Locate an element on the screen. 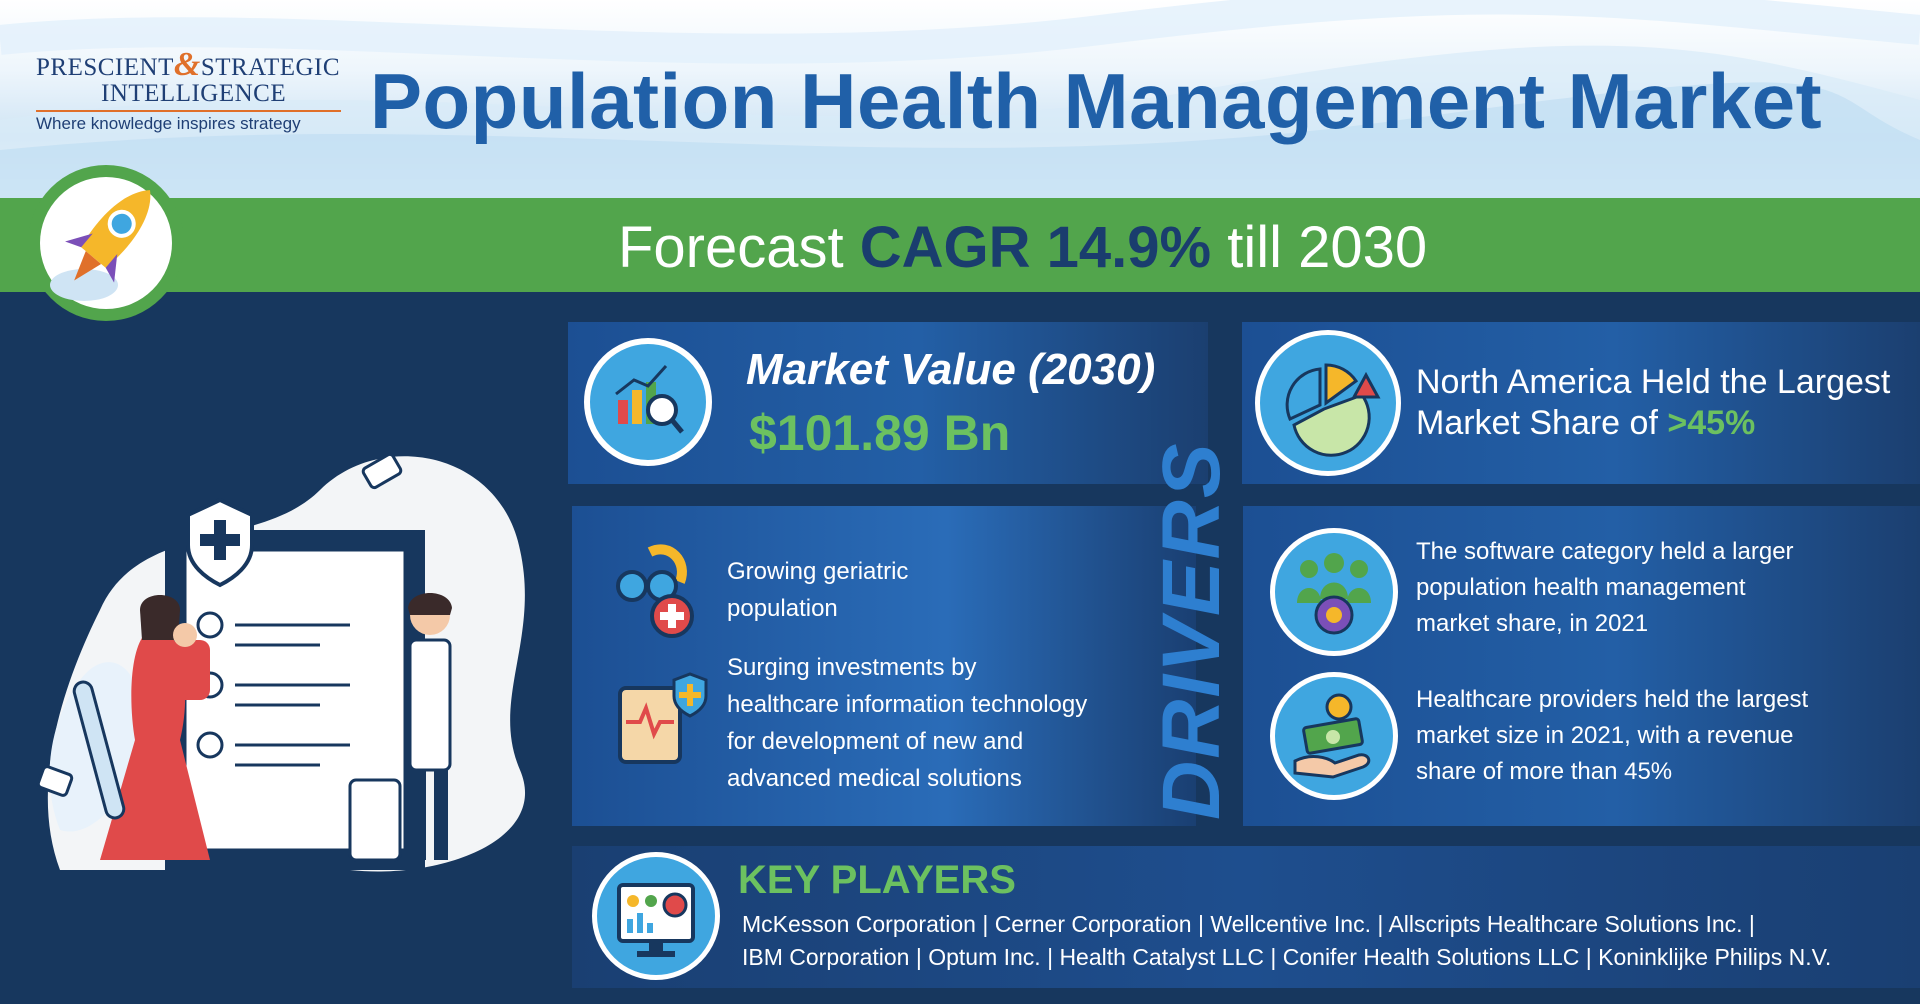  logo-ampersand: & is located at coordinates (187, 64).